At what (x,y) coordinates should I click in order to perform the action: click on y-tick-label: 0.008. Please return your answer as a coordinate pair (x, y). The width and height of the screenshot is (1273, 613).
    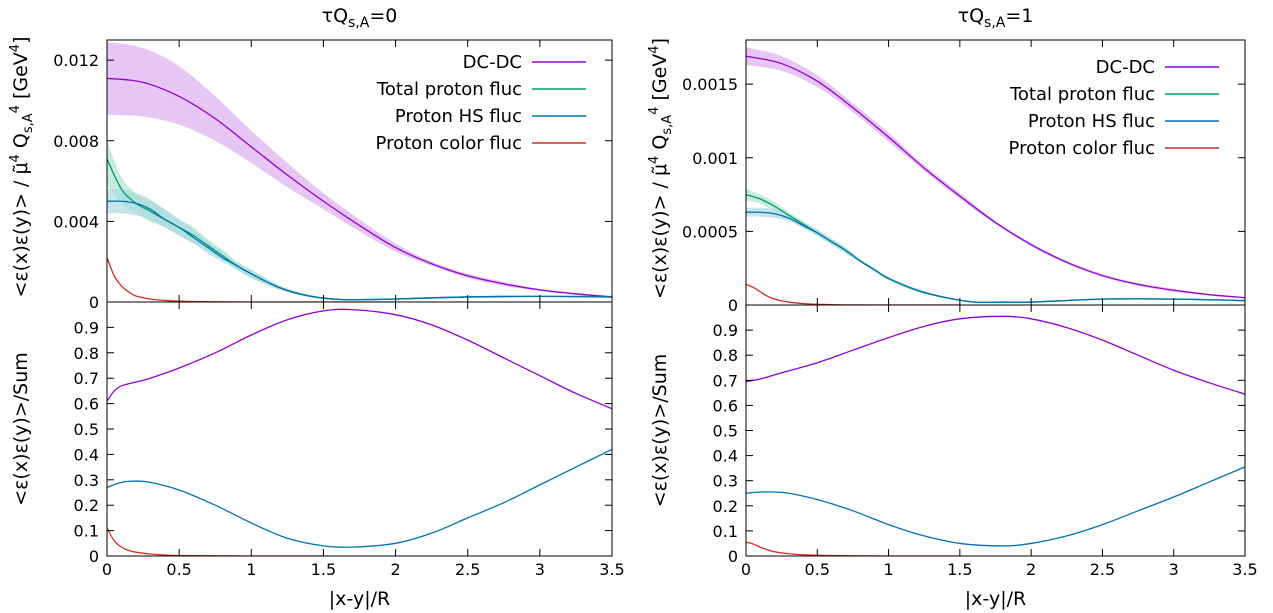
    Looking at the image, I should click on (76, 141).